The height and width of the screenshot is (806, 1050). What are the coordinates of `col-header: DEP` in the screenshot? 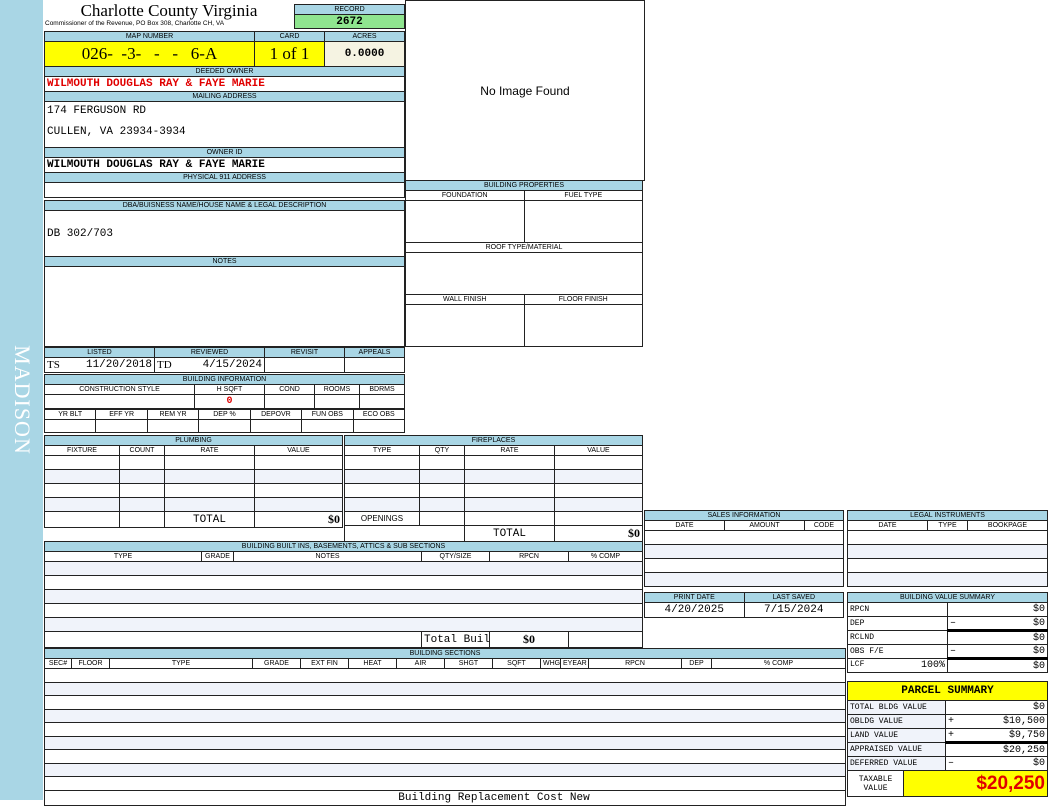 It's located at (696, 663).